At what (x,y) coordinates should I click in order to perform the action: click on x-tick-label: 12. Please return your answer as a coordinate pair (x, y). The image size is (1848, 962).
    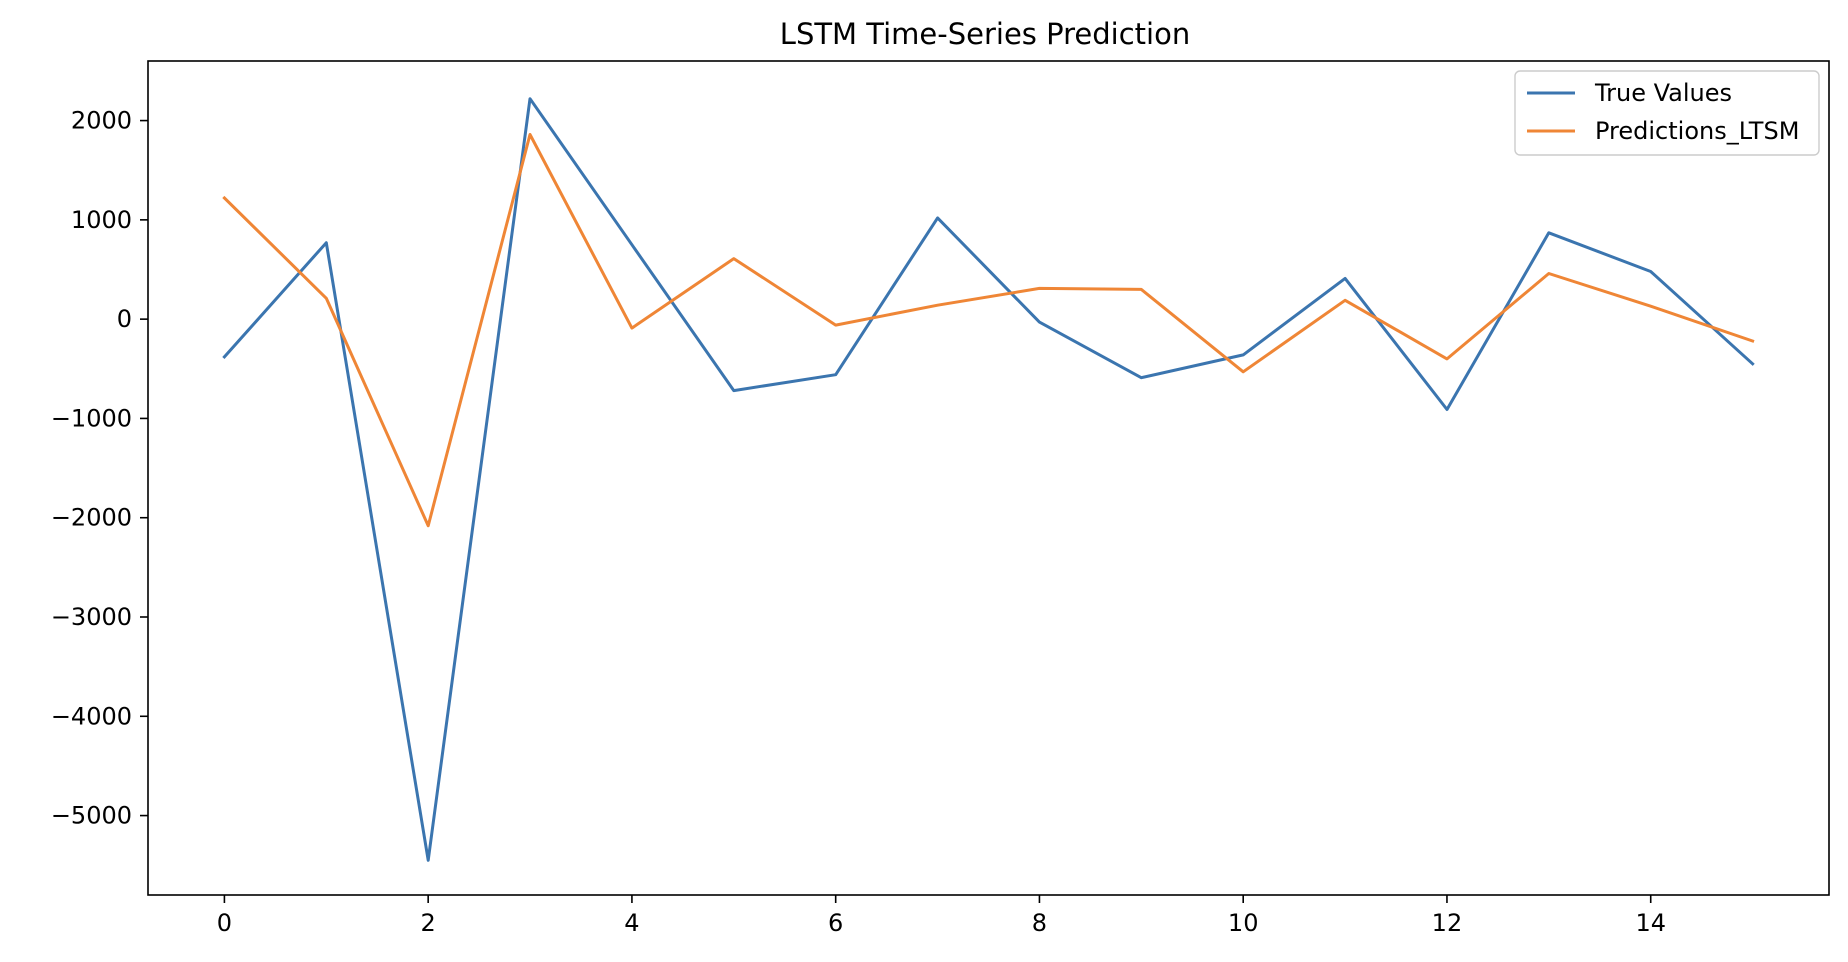
    Looking at the image, I should click on (1447, 923).